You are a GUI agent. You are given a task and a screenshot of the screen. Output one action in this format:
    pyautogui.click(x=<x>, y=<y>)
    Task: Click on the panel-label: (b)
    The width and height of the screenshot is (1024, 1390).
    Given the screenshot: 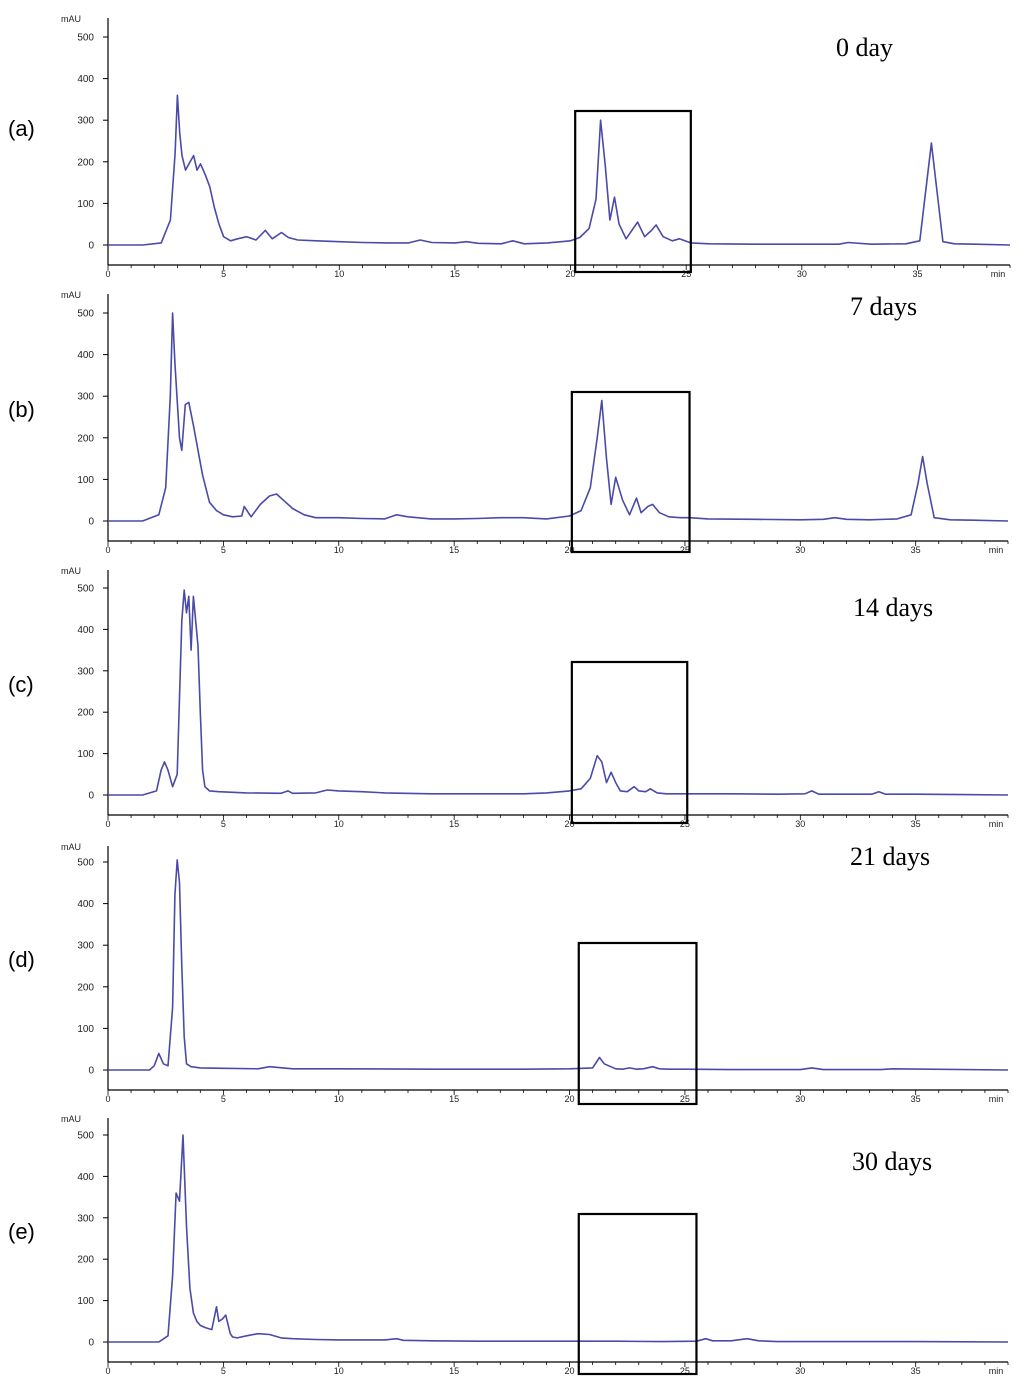 What is the action you would take?
    pyautogui.click(x=21, y=409)
    